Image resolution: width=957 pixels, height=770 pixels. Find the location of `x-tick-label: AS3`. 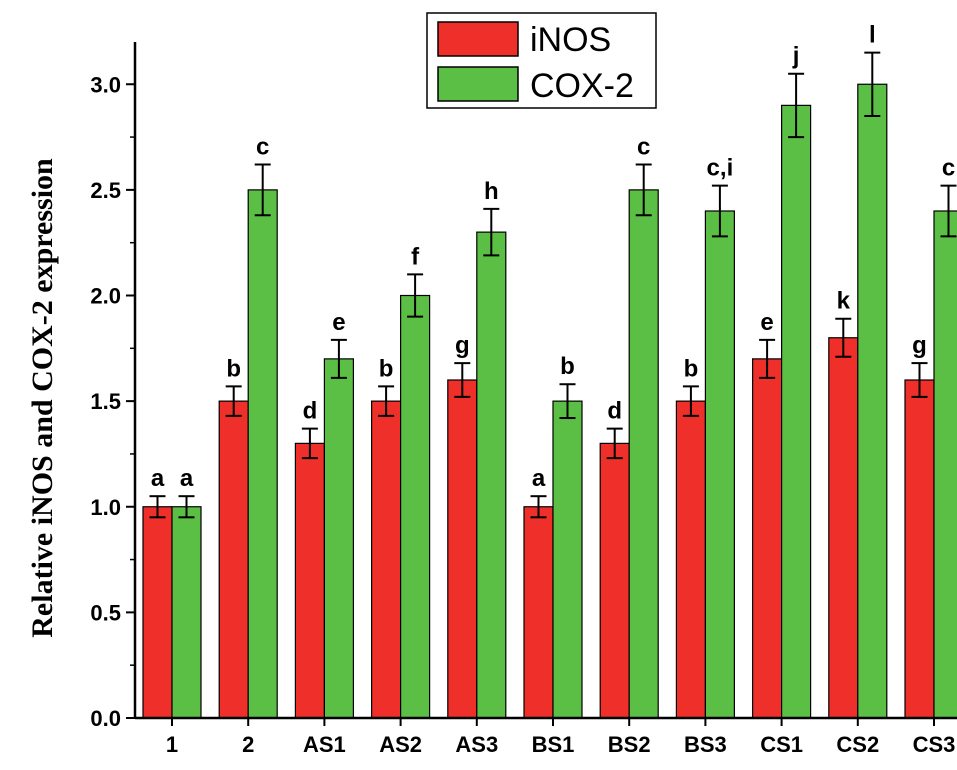

x-tick-label: AS3 is located at coordinates (476, 744).